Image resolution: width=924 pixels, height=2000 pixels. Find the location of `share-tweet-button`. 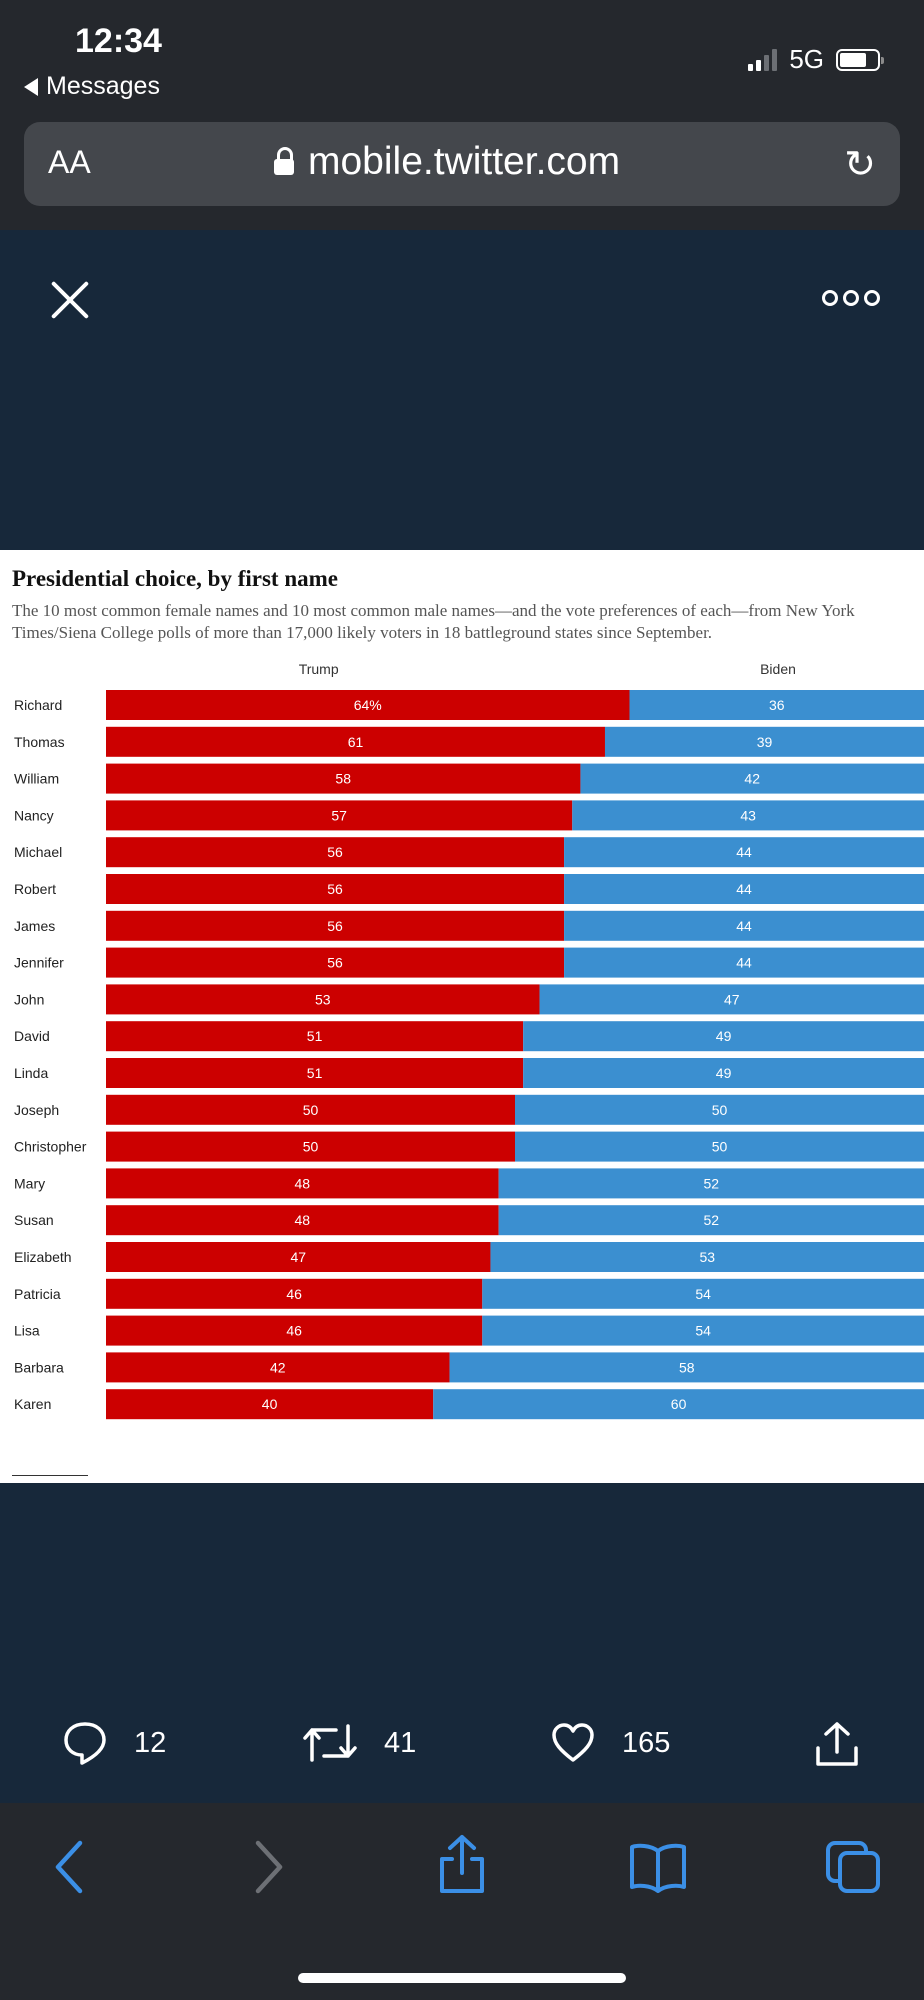

share-tweet-button is located at coordinates (837, 1745).